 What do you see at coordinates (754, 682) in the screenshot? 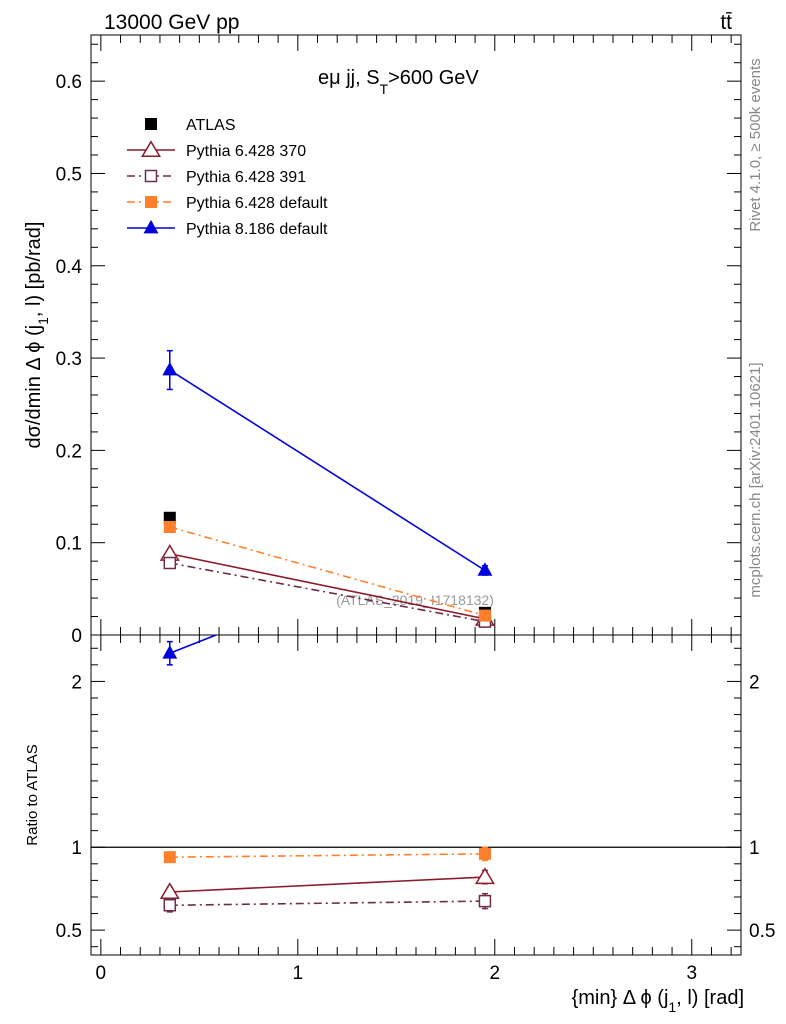
I see `ratio-ytick-label-right: 2` at bounding box center [754, 682].